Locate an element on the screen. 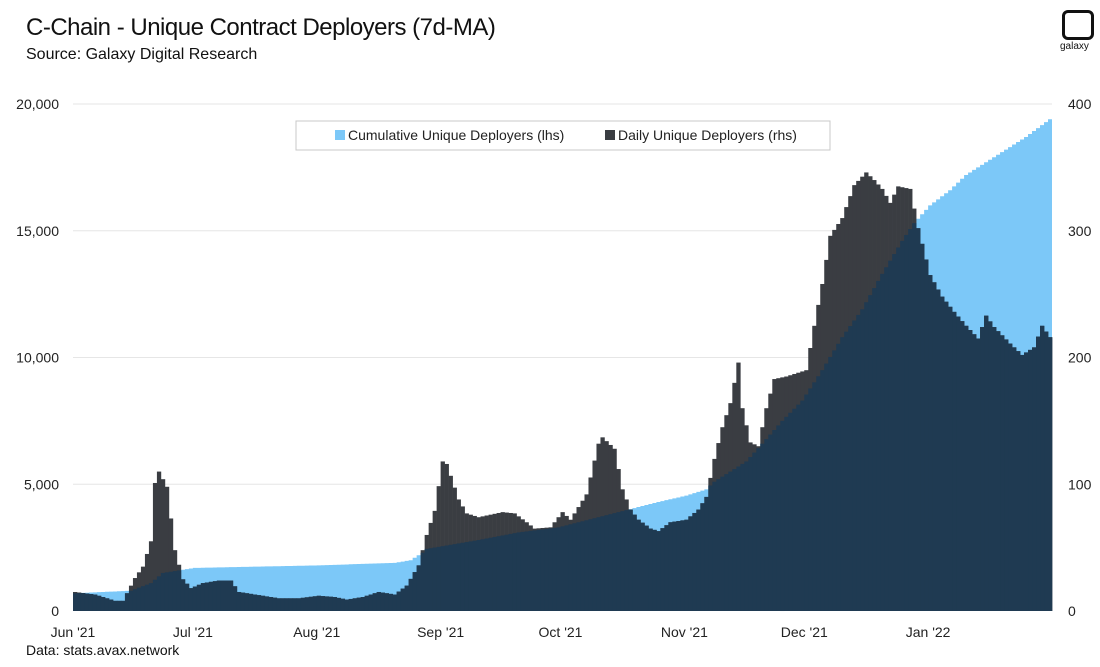 The image size is (1100, 667). x-tick-label: Aug '21 is located at coordinates (316, 632).